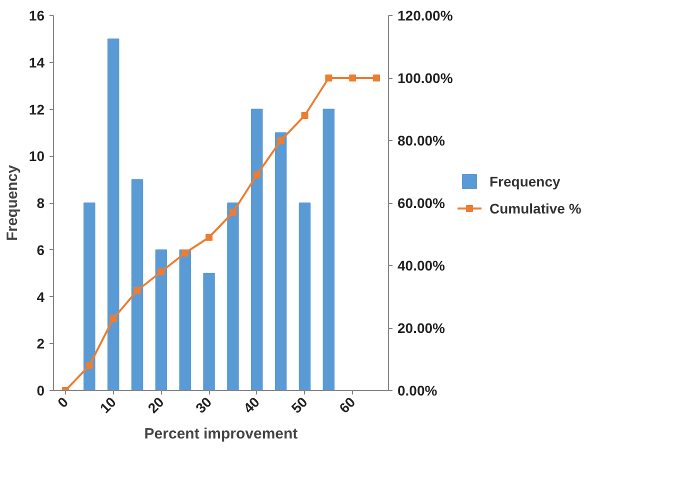  Describe the element at coordinates (422, 140) in the screenshot. I see `y2-tick-label: 80.00%` at that location.